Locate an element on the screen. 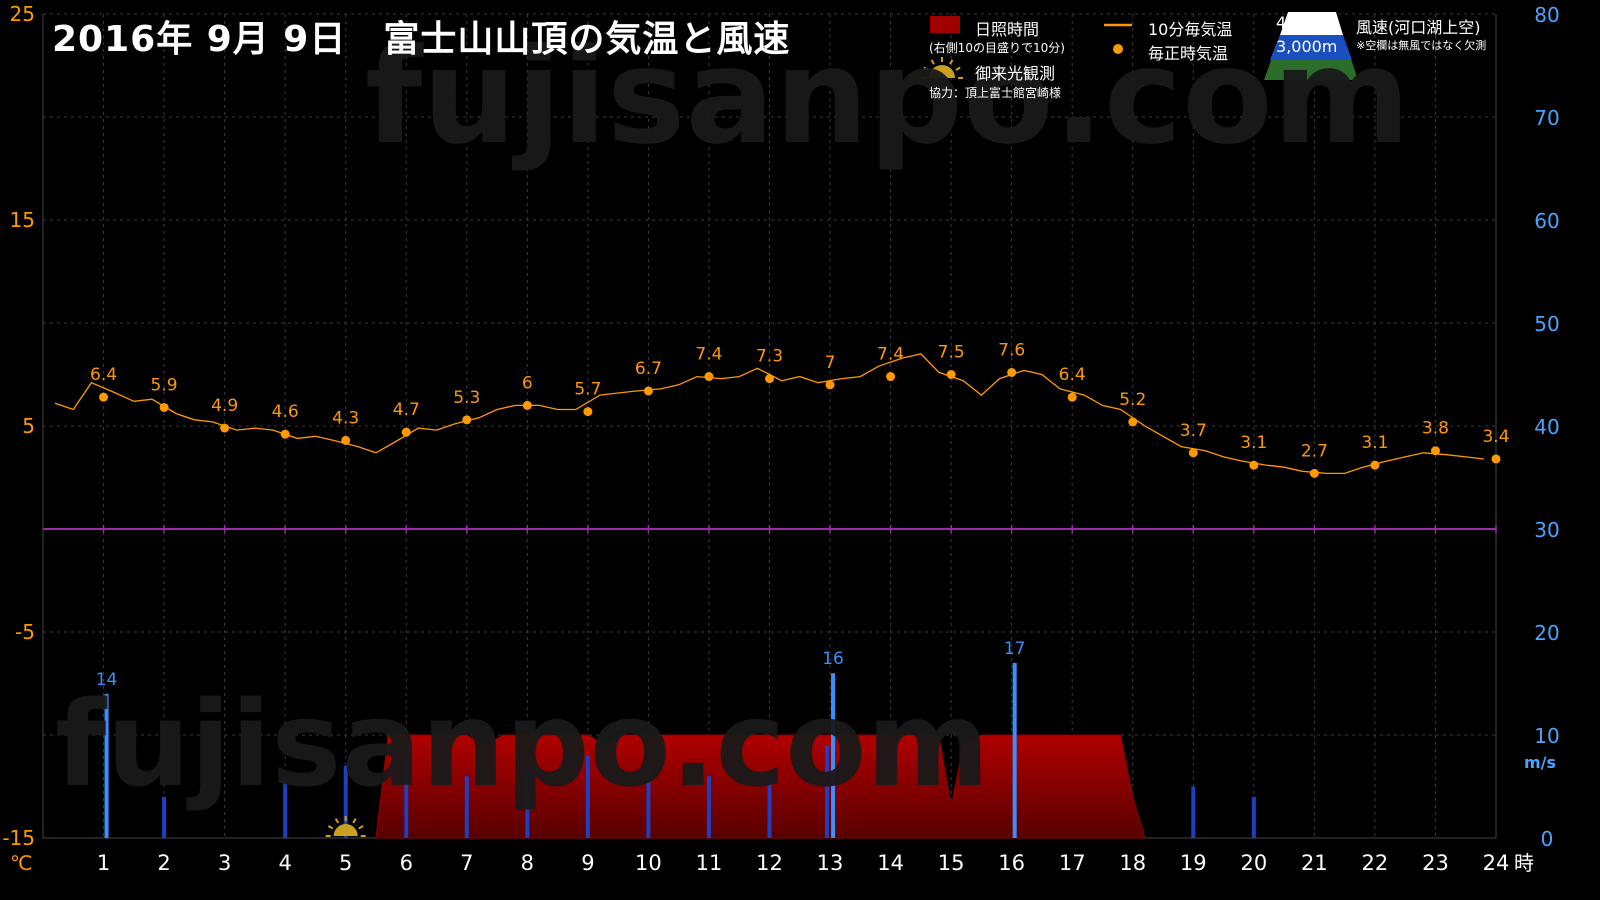 The image size is (1600, 900). right-axis-unit: m/s is located at coordinates (1540, 762).